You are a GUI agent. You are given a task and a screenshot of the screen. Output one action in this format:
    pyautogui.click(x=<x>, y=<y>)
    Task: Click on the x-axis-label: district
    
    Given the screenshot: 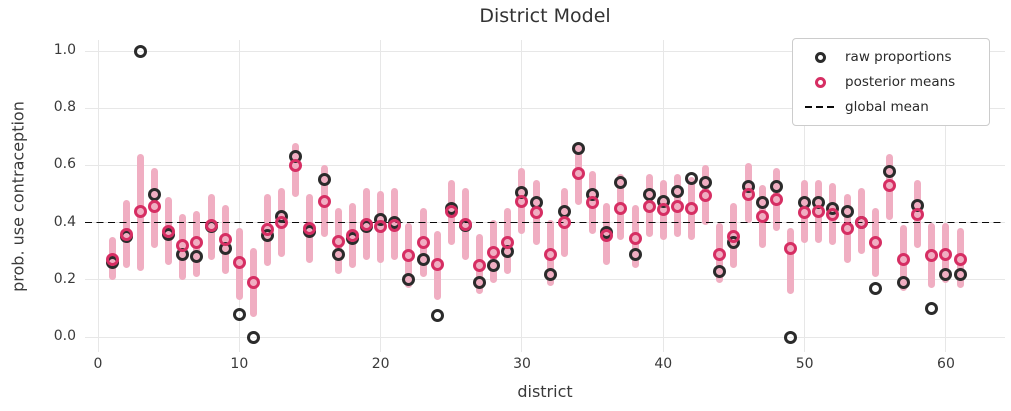 What is the action you would take?
    pyautogui.click(x=545, y=391)
    